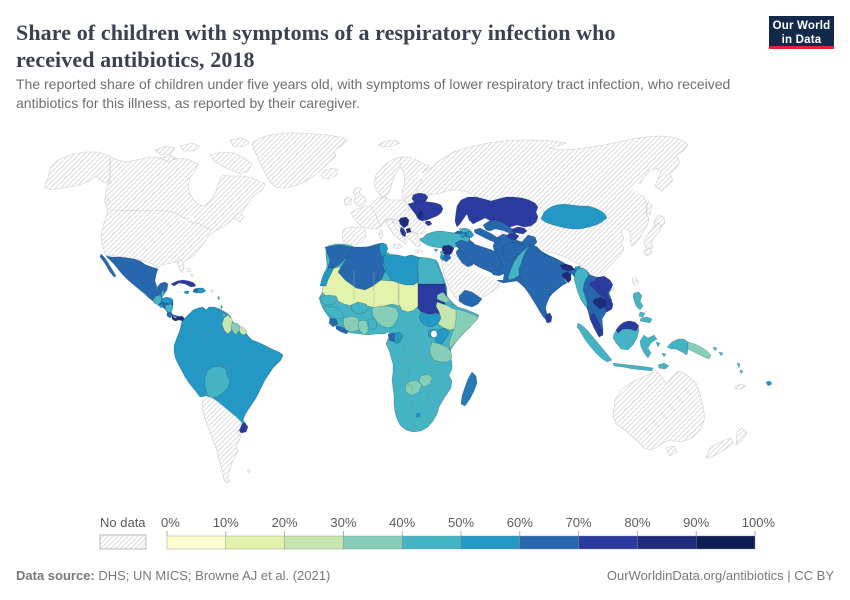 This screenshot has height=600, width=850. What do you see at coordinates (520, 522) in the screenshot?
I see `svg-text: 60%` at bounding box center [520, 522].